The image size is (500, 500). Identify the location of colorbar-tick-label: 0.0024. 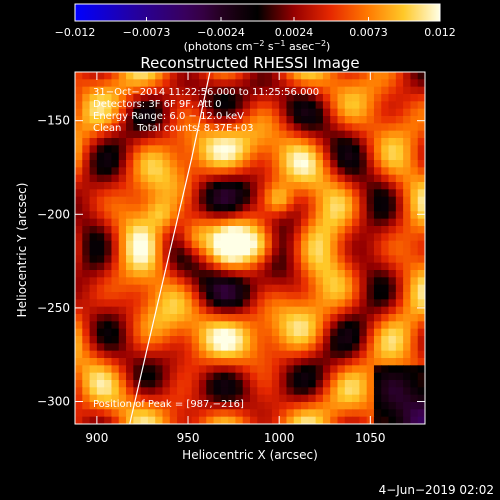
(294, 32).